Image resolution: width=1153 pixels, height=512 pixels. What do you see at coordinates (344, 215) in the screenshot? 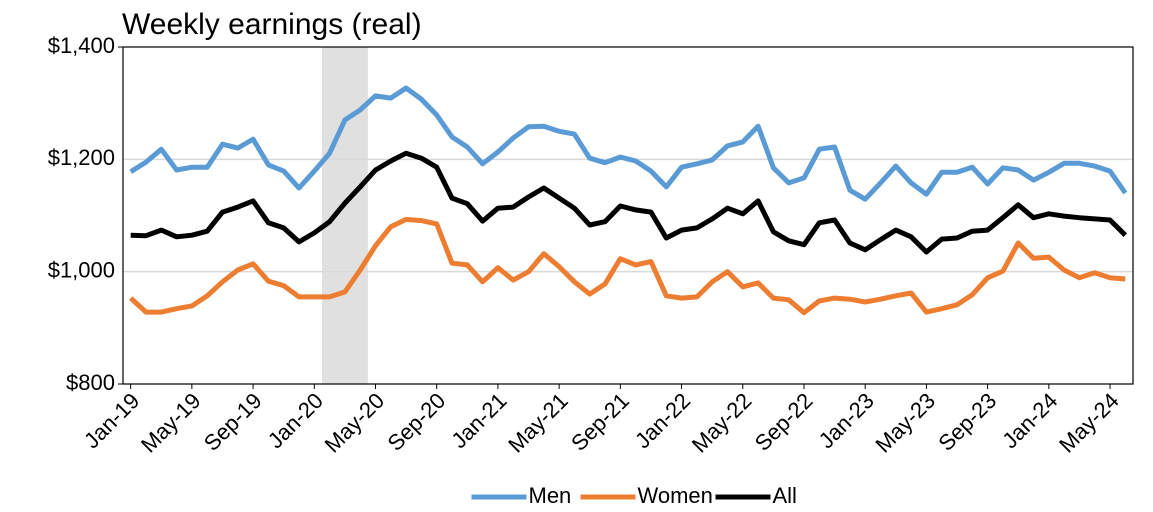
I see `shaded-region` at bounding box center [344, 215].